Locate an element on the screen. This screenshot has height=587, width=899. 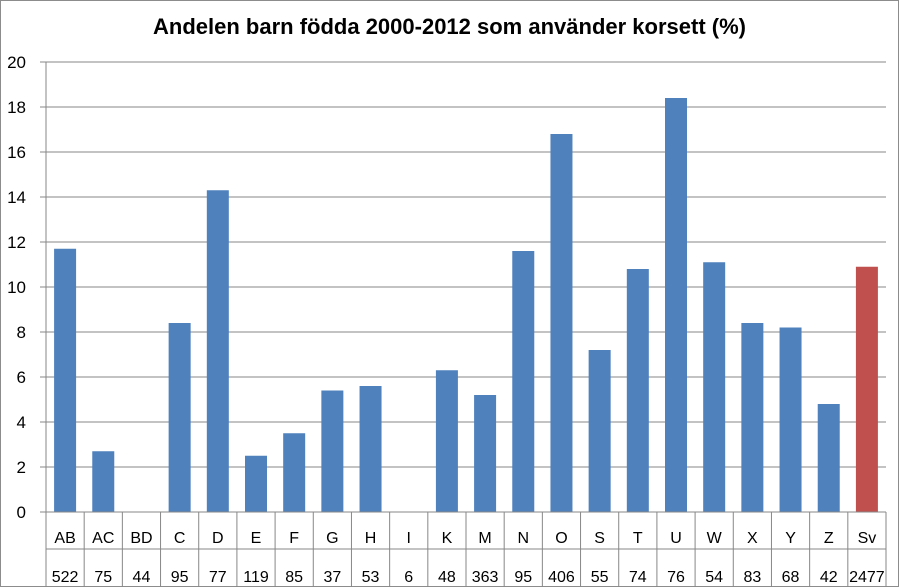
bar-k is located at coordinates (446, 441).